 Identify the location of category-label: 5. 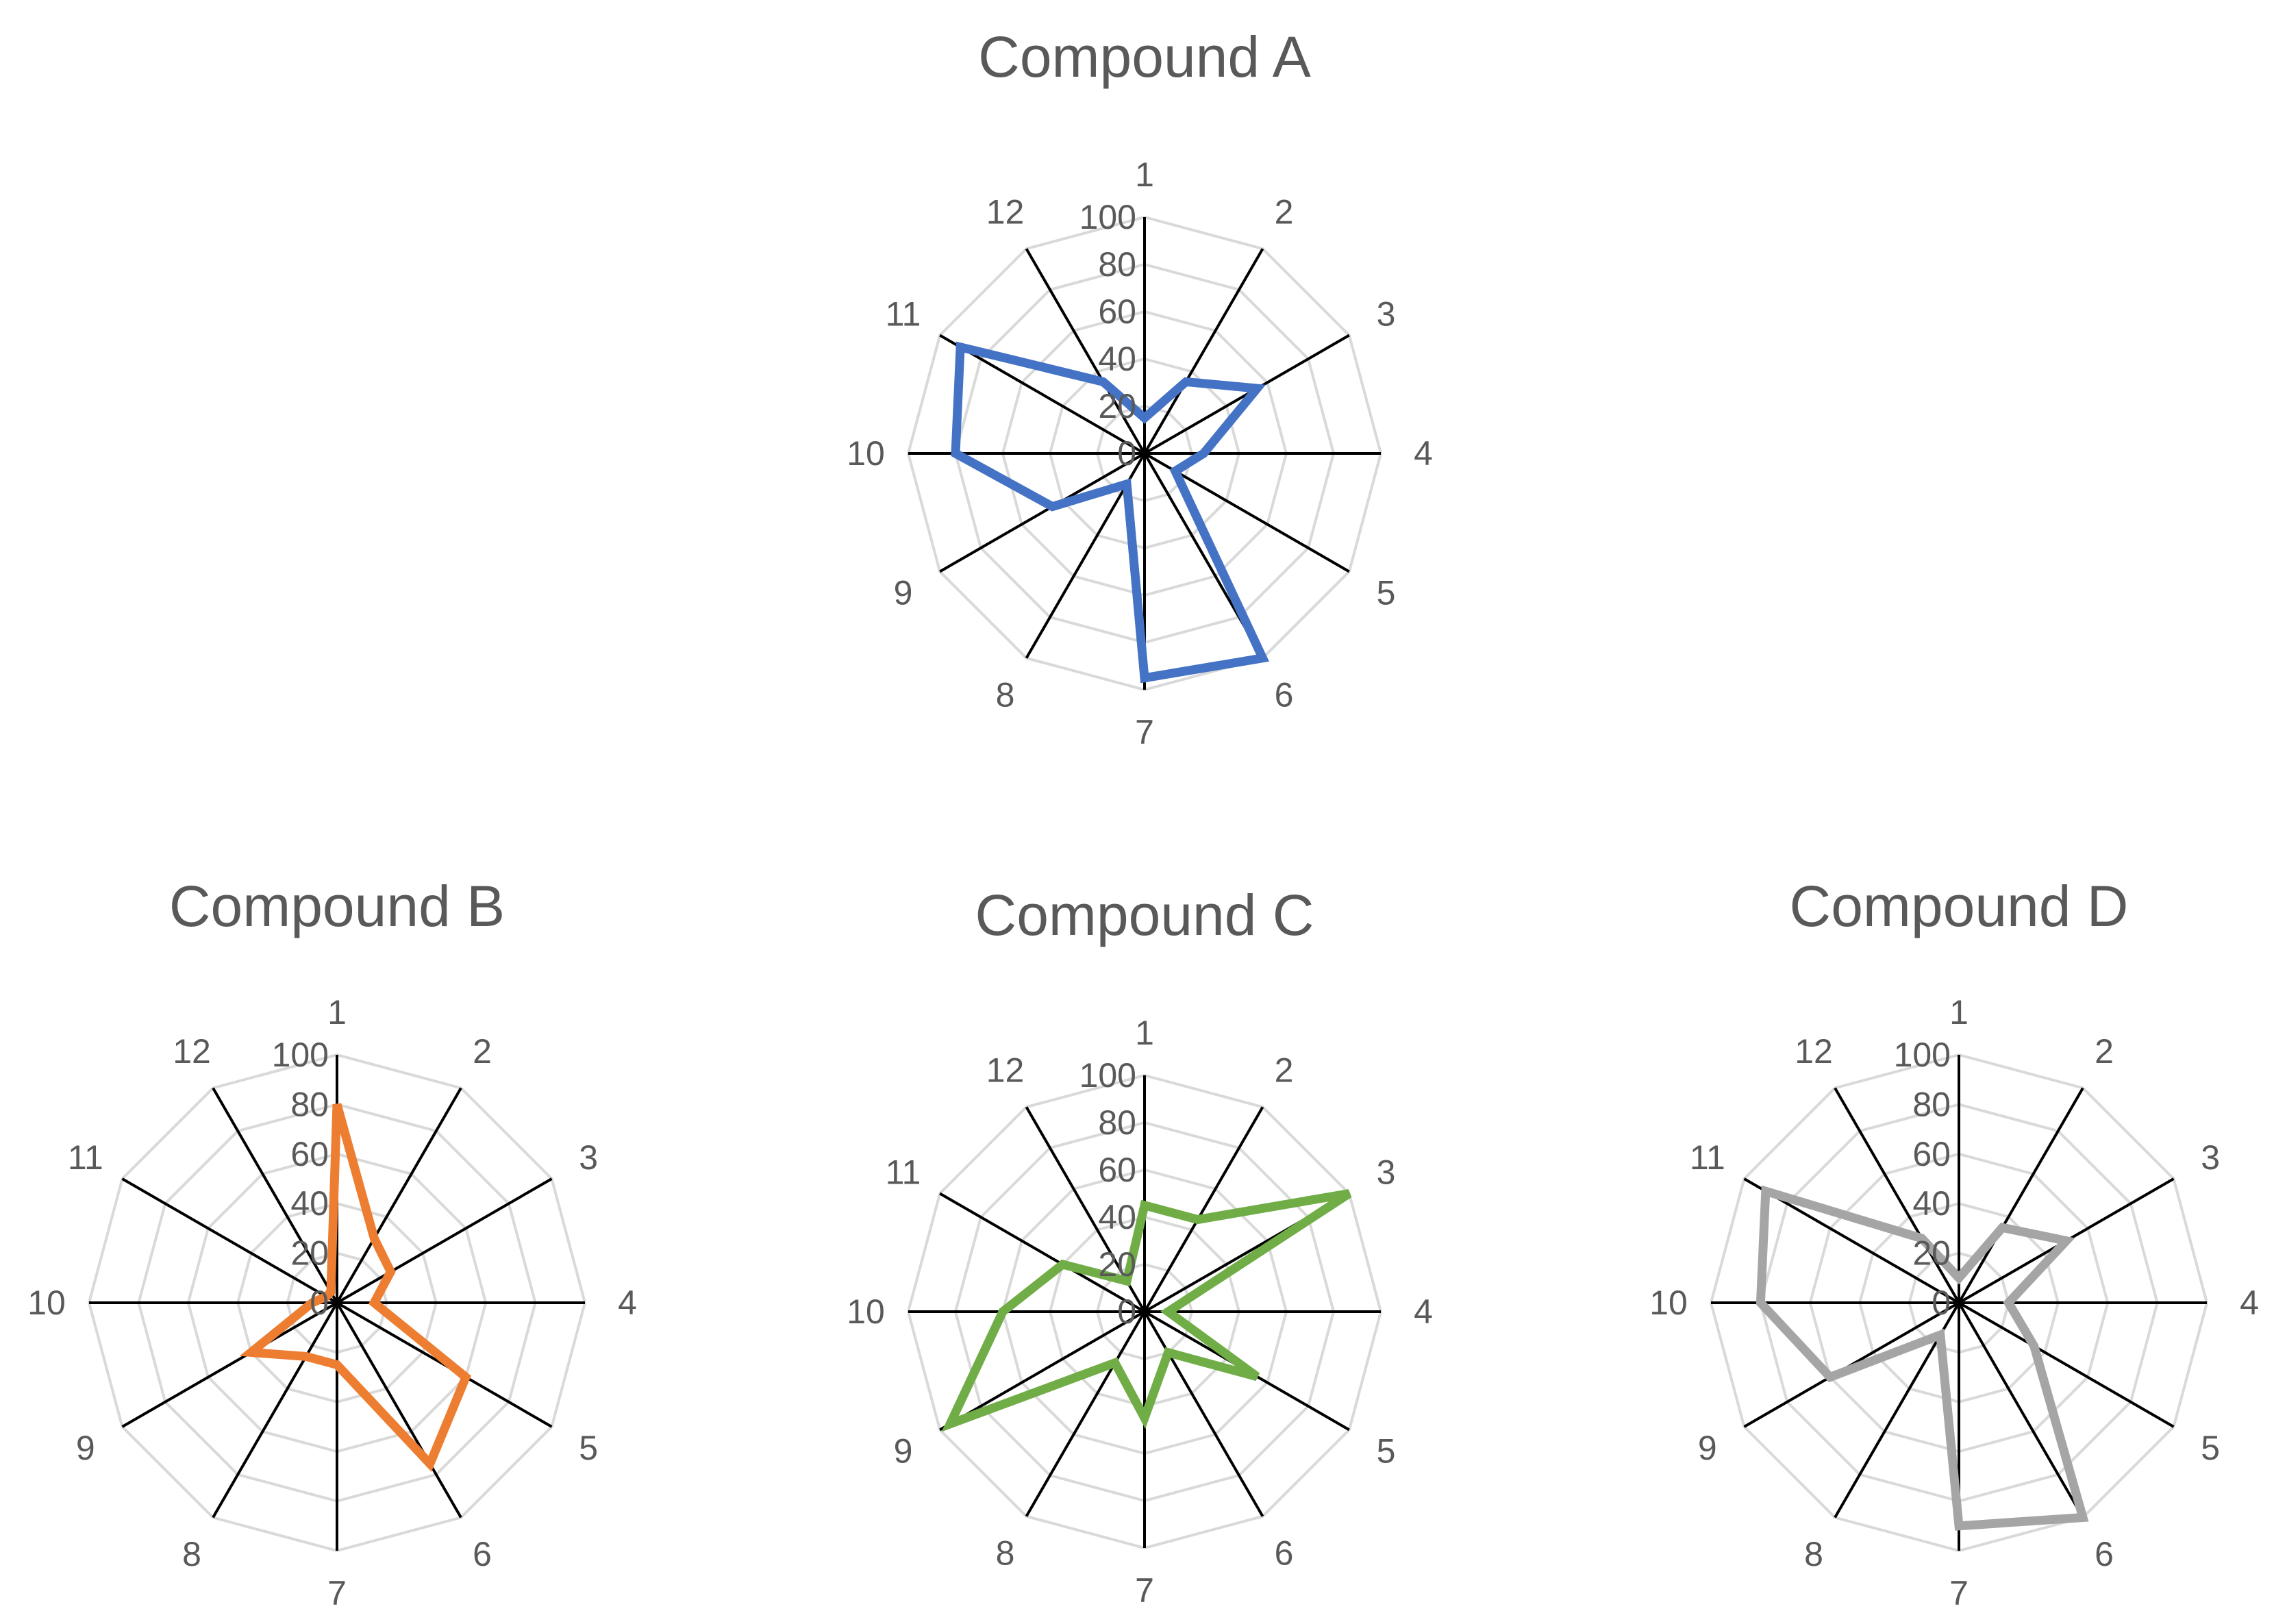
(588, 1448).